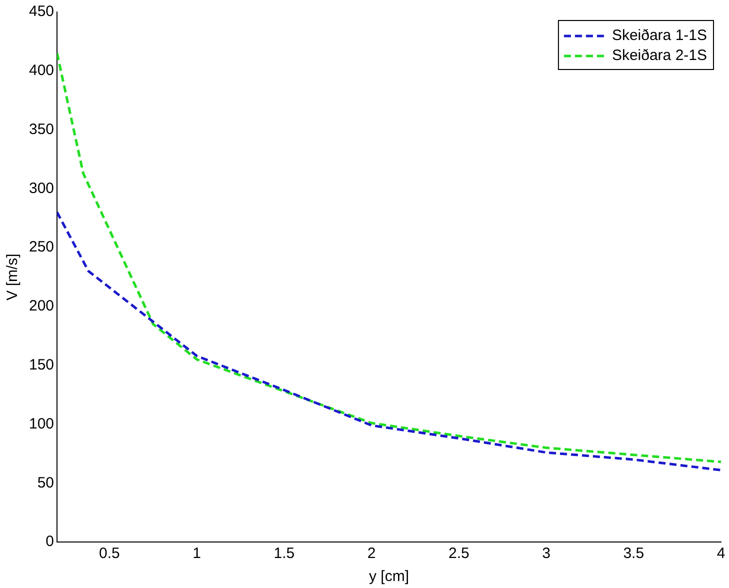 This screenshot has width=729, height=588. Describe the element at coordinates (13, 277) in the screenshot. I see `y-axis-title: V [m/s]` at that location.